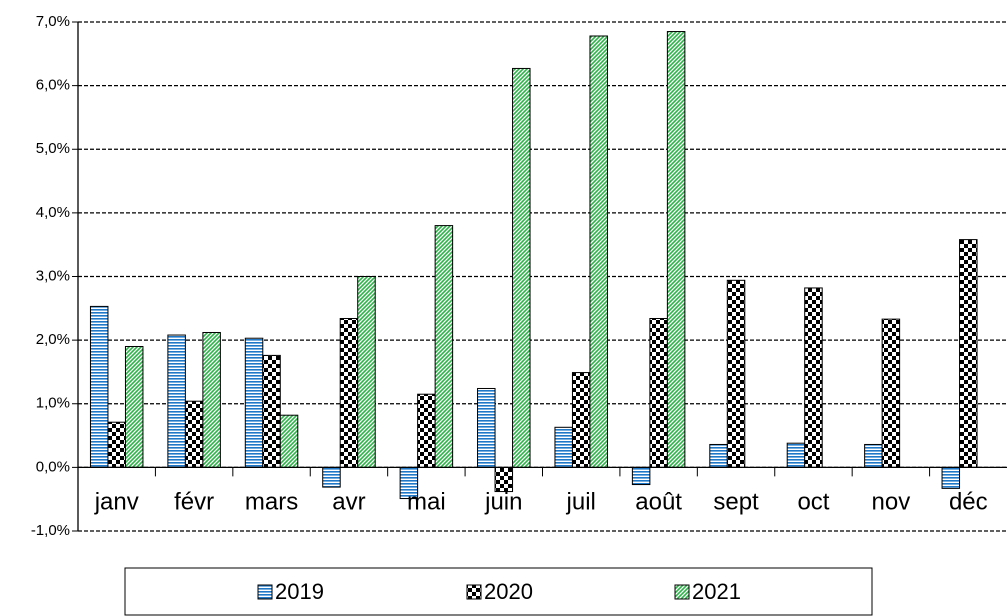 This screenshot has height=616, width=1007. I want to click on x-tick-label: juil, so click(581, 501).